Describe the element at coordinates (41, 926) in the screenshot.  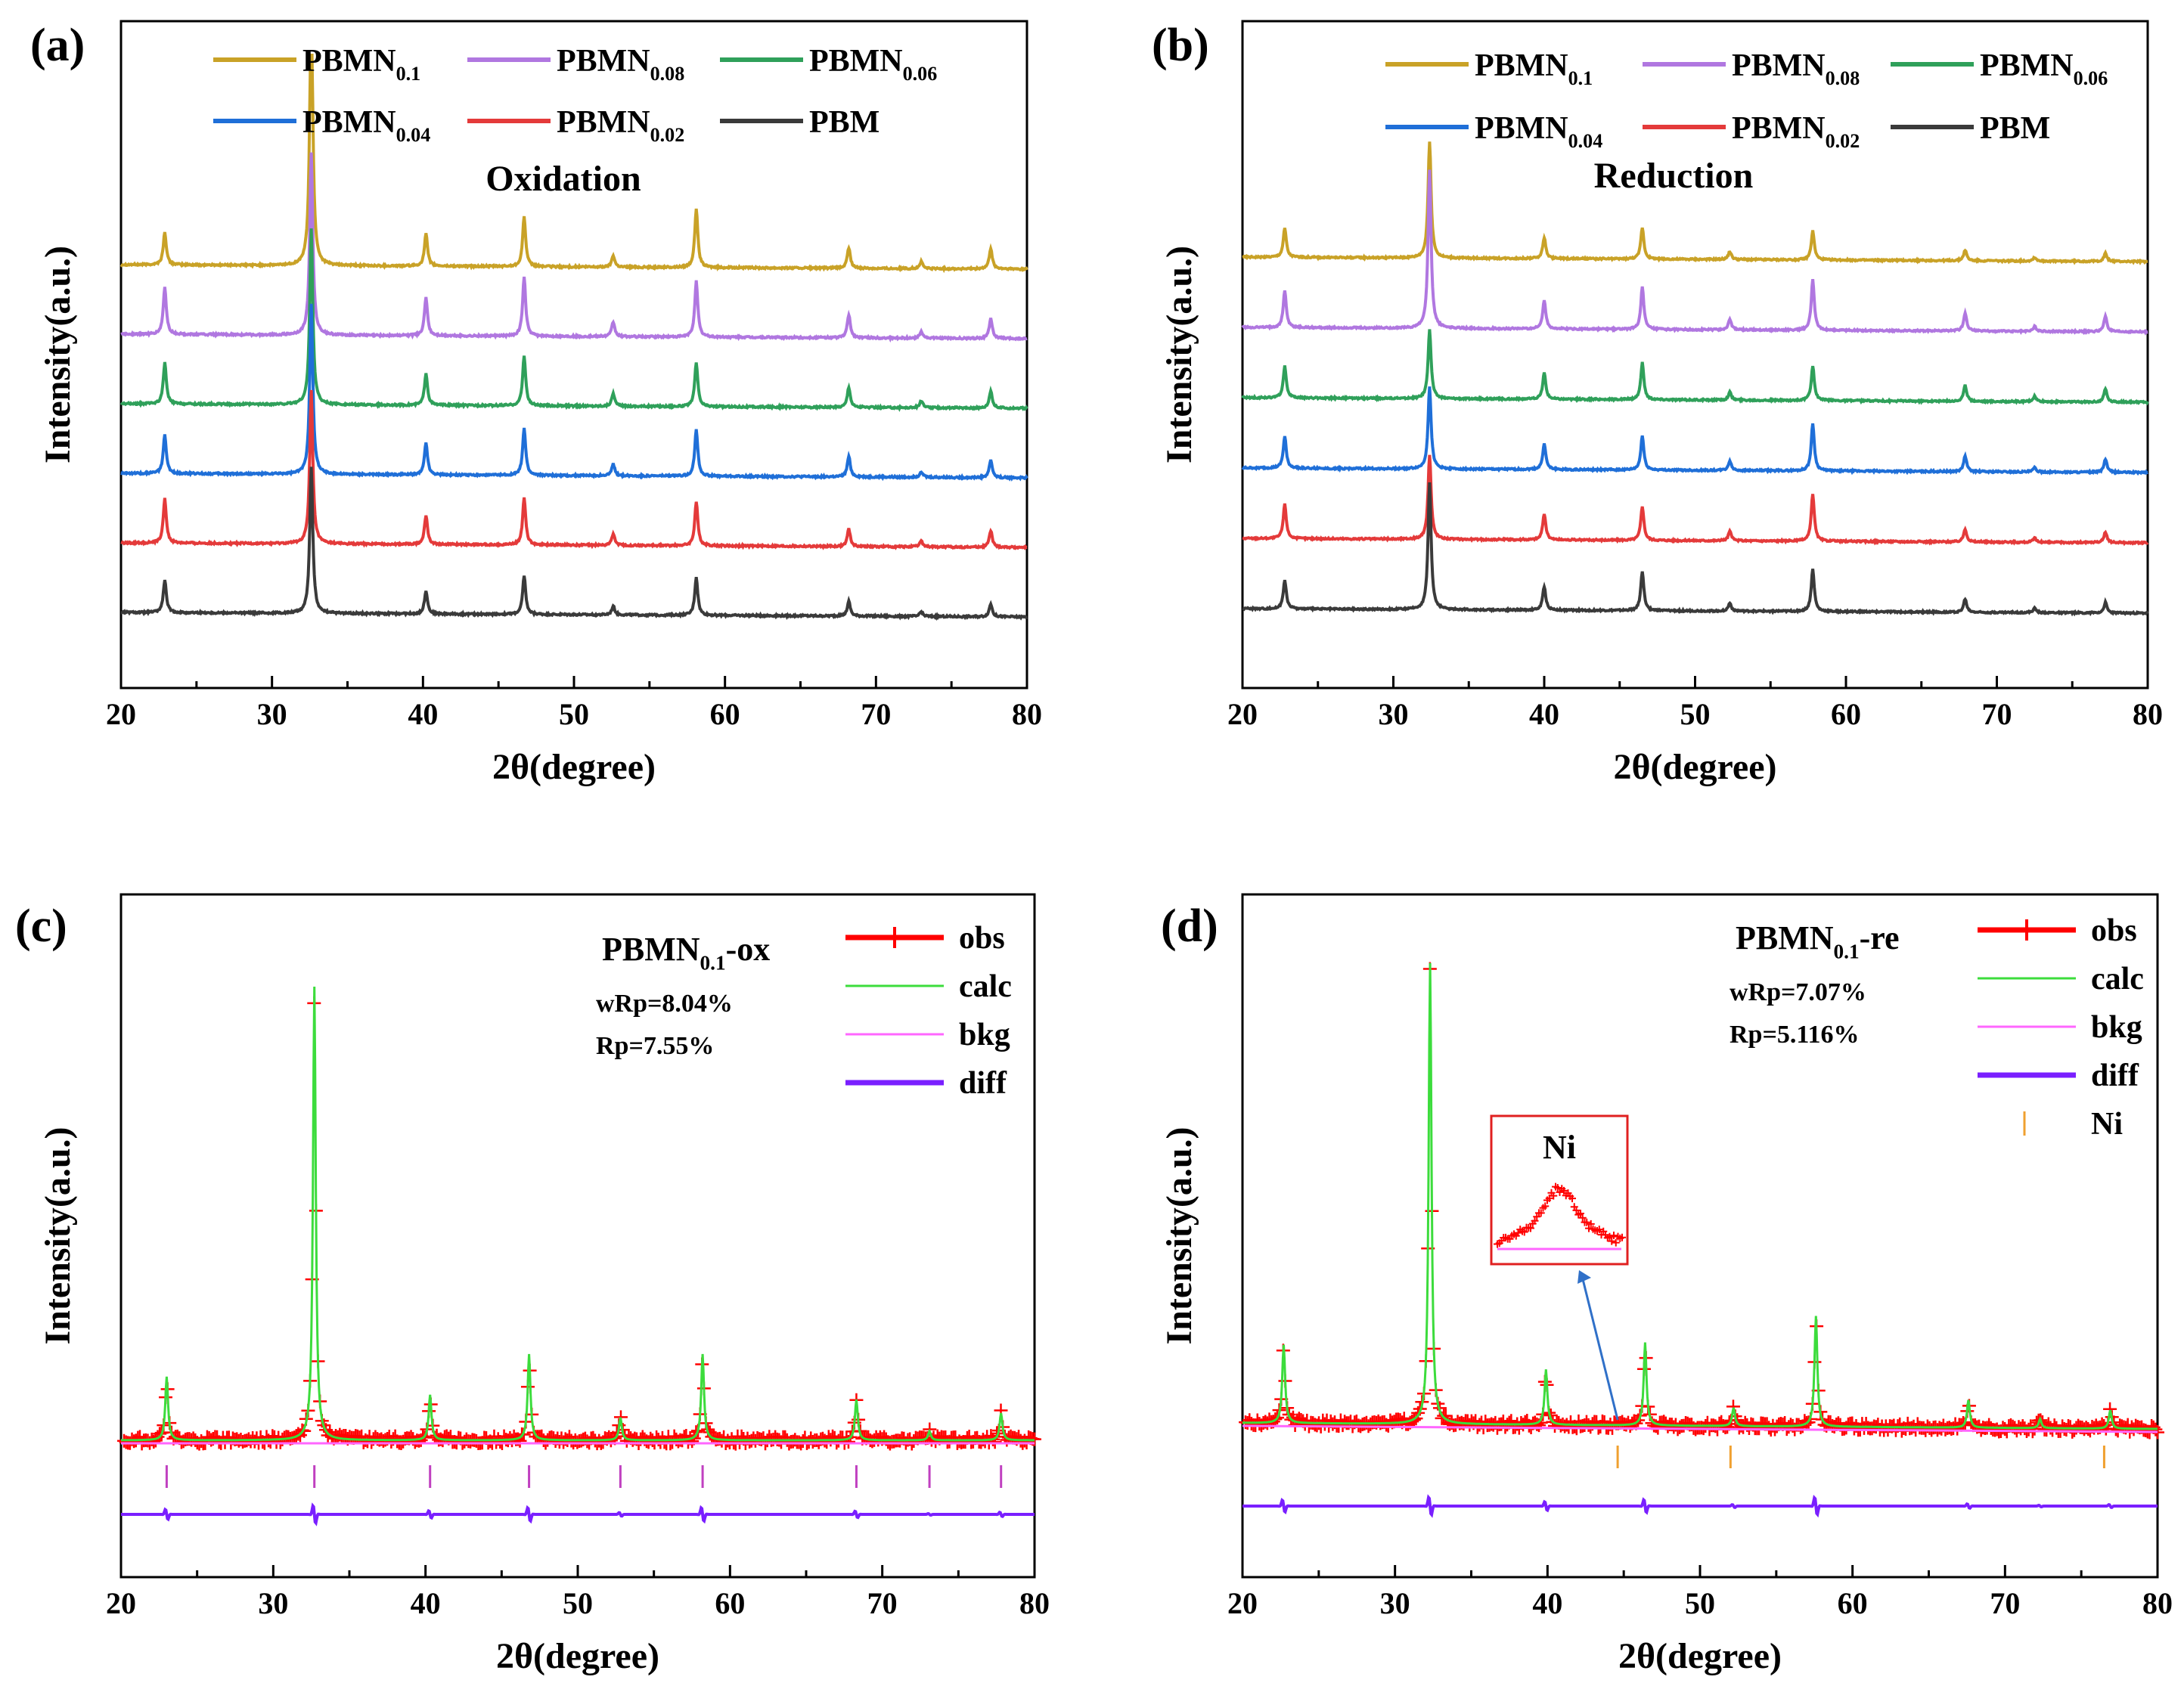
I see `panel-label: (c)` at that location.